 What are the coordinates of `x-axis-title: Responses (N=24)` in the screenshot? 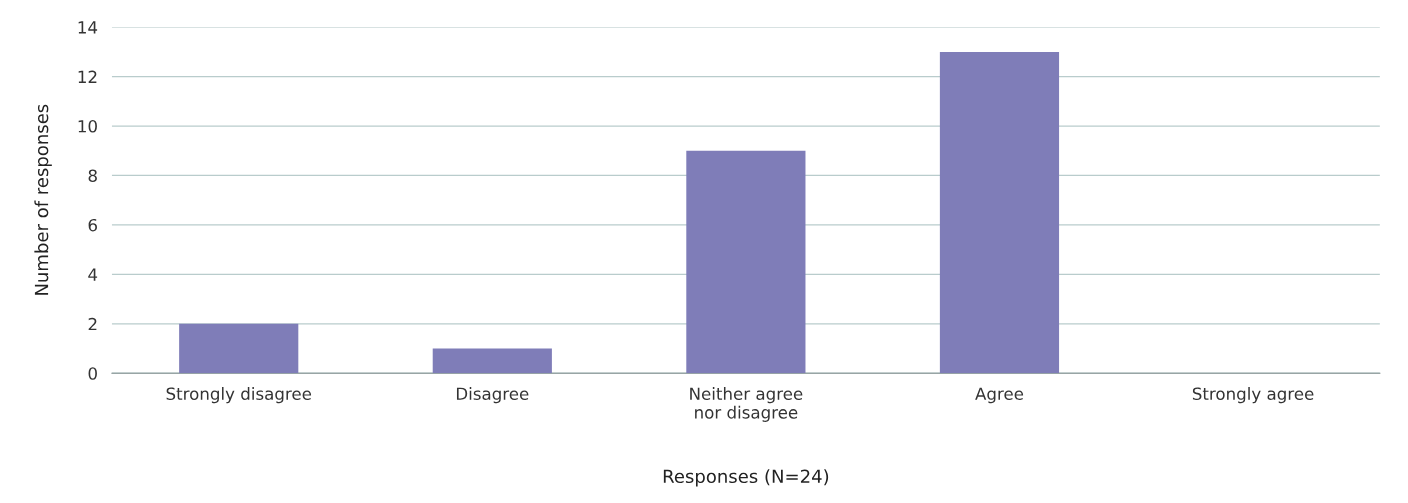 It's located at (746, 478).